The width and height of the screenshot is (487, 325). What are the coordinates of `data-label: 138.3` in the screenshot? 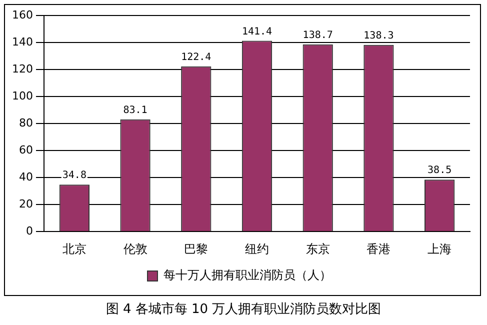 It's located at (379, 36).